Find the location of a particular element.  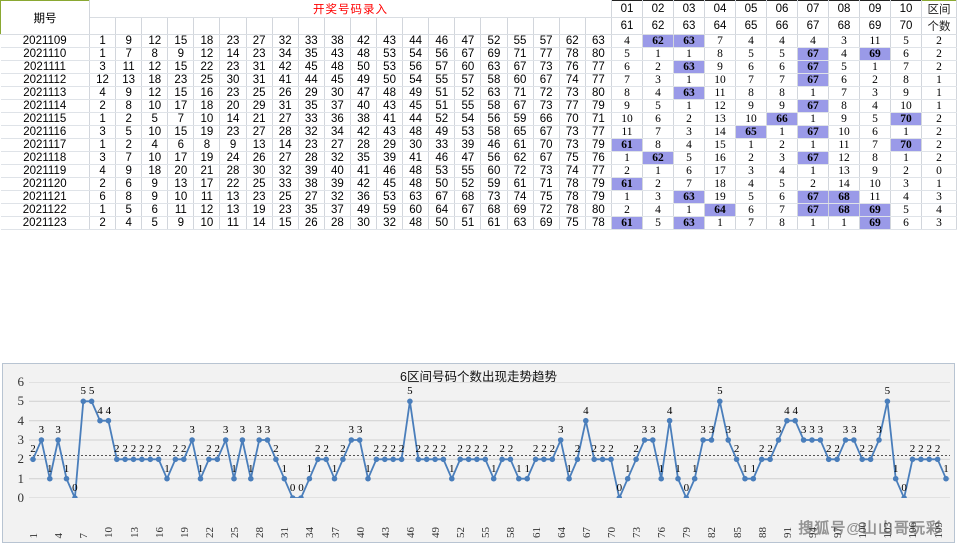

row-ball-8: 42 is located at coordinates (285, 67).